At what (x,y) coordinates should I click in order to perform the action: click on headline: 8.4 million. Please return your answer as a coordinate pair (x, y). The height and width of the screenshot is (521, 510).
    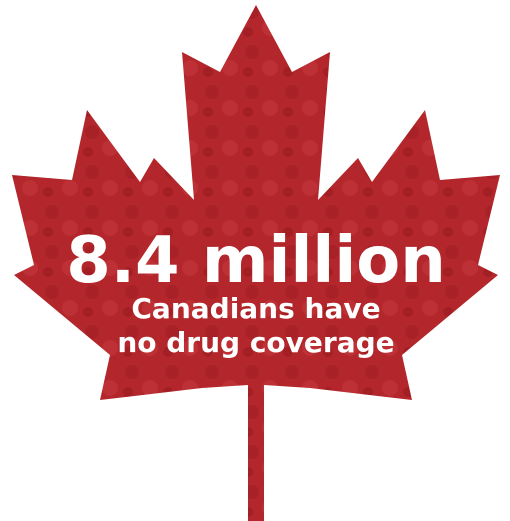
    Looking at the image, I should click on (256, 261).